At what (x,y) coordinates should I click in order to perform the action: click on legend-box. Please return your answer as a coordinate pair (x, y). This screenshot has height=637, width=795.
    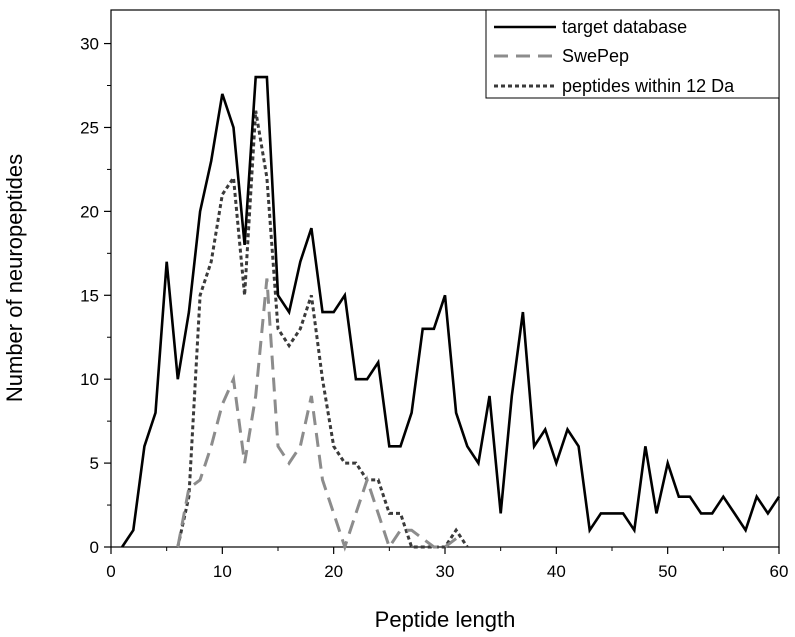
    Looking at the image, I should click on (632, 54).